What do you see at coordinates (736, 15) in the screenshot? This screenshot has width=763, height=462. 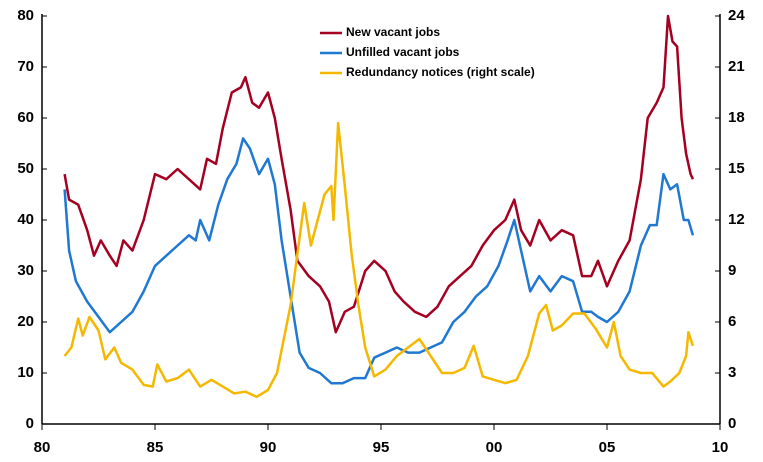 I see `y2-tick-label: 24` at bounding box center [736, 15].